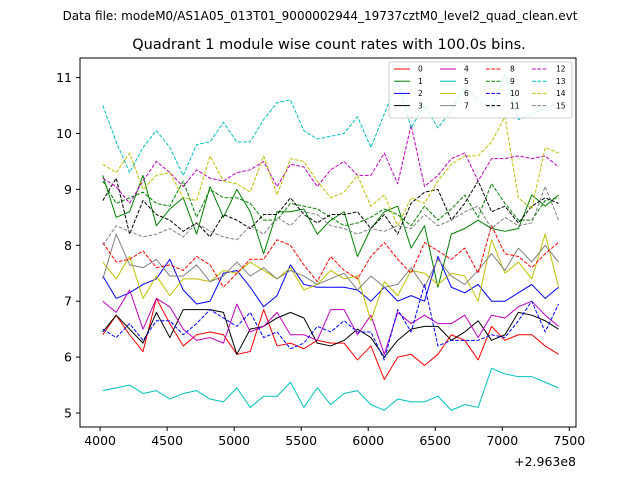 The height and width of the screenshot is (480, 640). What do you see at coordinates (68, 413) in the screenshot?
I see `y-tick-label: 5` at bounding box center [68, 413].